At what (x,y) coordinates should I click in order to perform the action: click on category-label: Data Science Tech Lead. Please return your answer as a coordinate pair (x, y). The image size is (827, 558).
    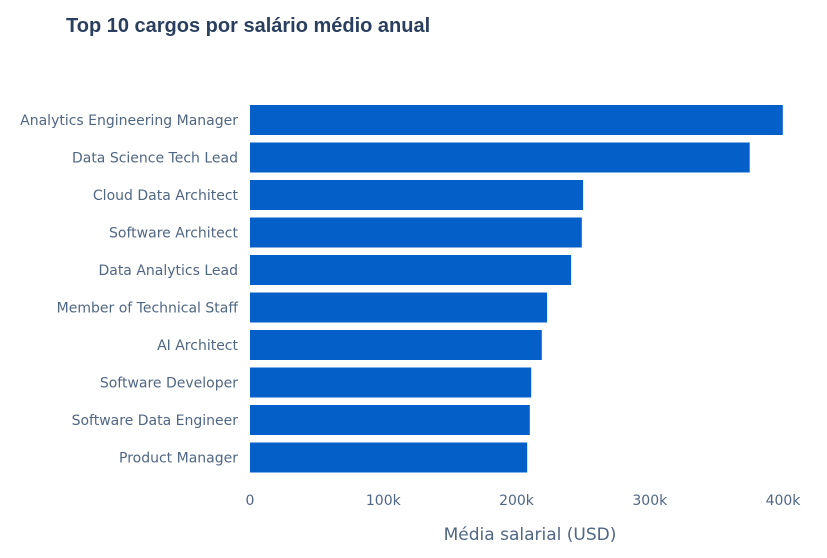
    Looking at the image, I should click on (155, 159).